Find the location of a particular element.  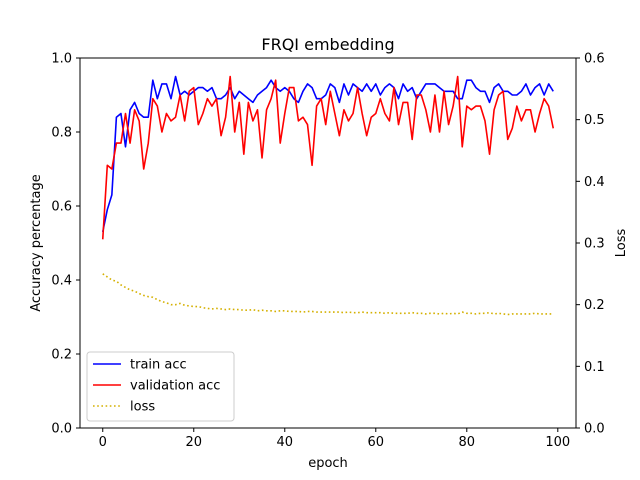

y-axis-right: 0.0 0.1 0.2 0.3 0.4 0.5 0.6 is located at coordinates (590, 244).